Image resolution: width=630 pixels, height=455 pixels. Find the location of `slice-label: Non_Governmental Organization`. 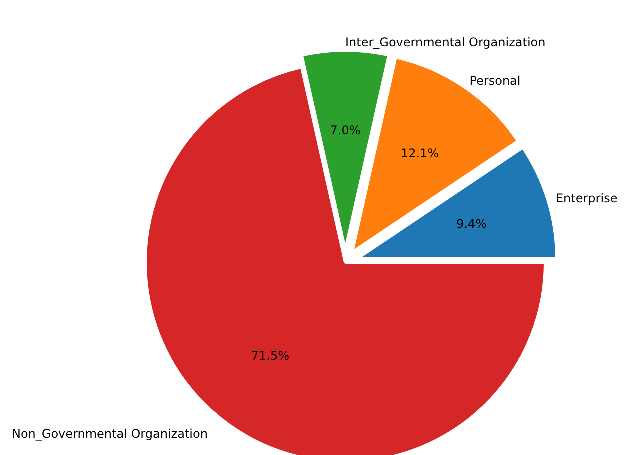

slice-label: Non_Governmental Organization is located at coordinates (110, 434).